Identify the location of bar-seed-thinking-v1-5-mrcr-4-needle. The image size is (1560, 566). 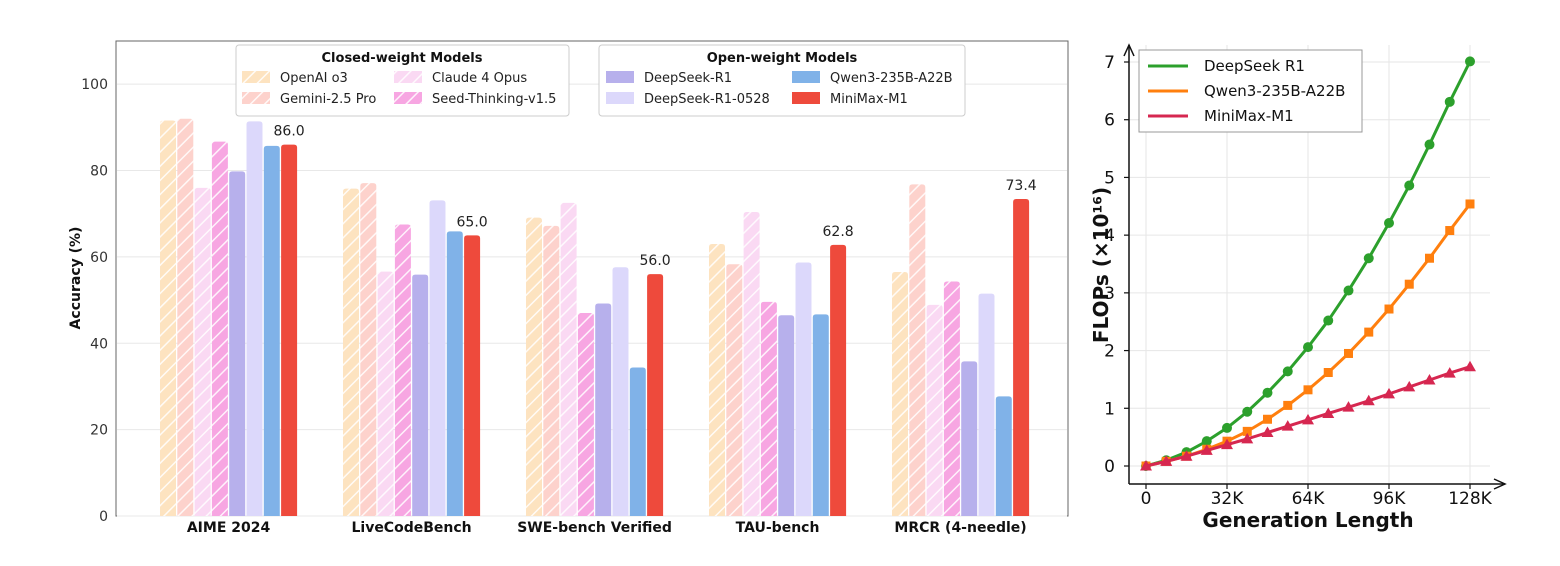
(951, 398).